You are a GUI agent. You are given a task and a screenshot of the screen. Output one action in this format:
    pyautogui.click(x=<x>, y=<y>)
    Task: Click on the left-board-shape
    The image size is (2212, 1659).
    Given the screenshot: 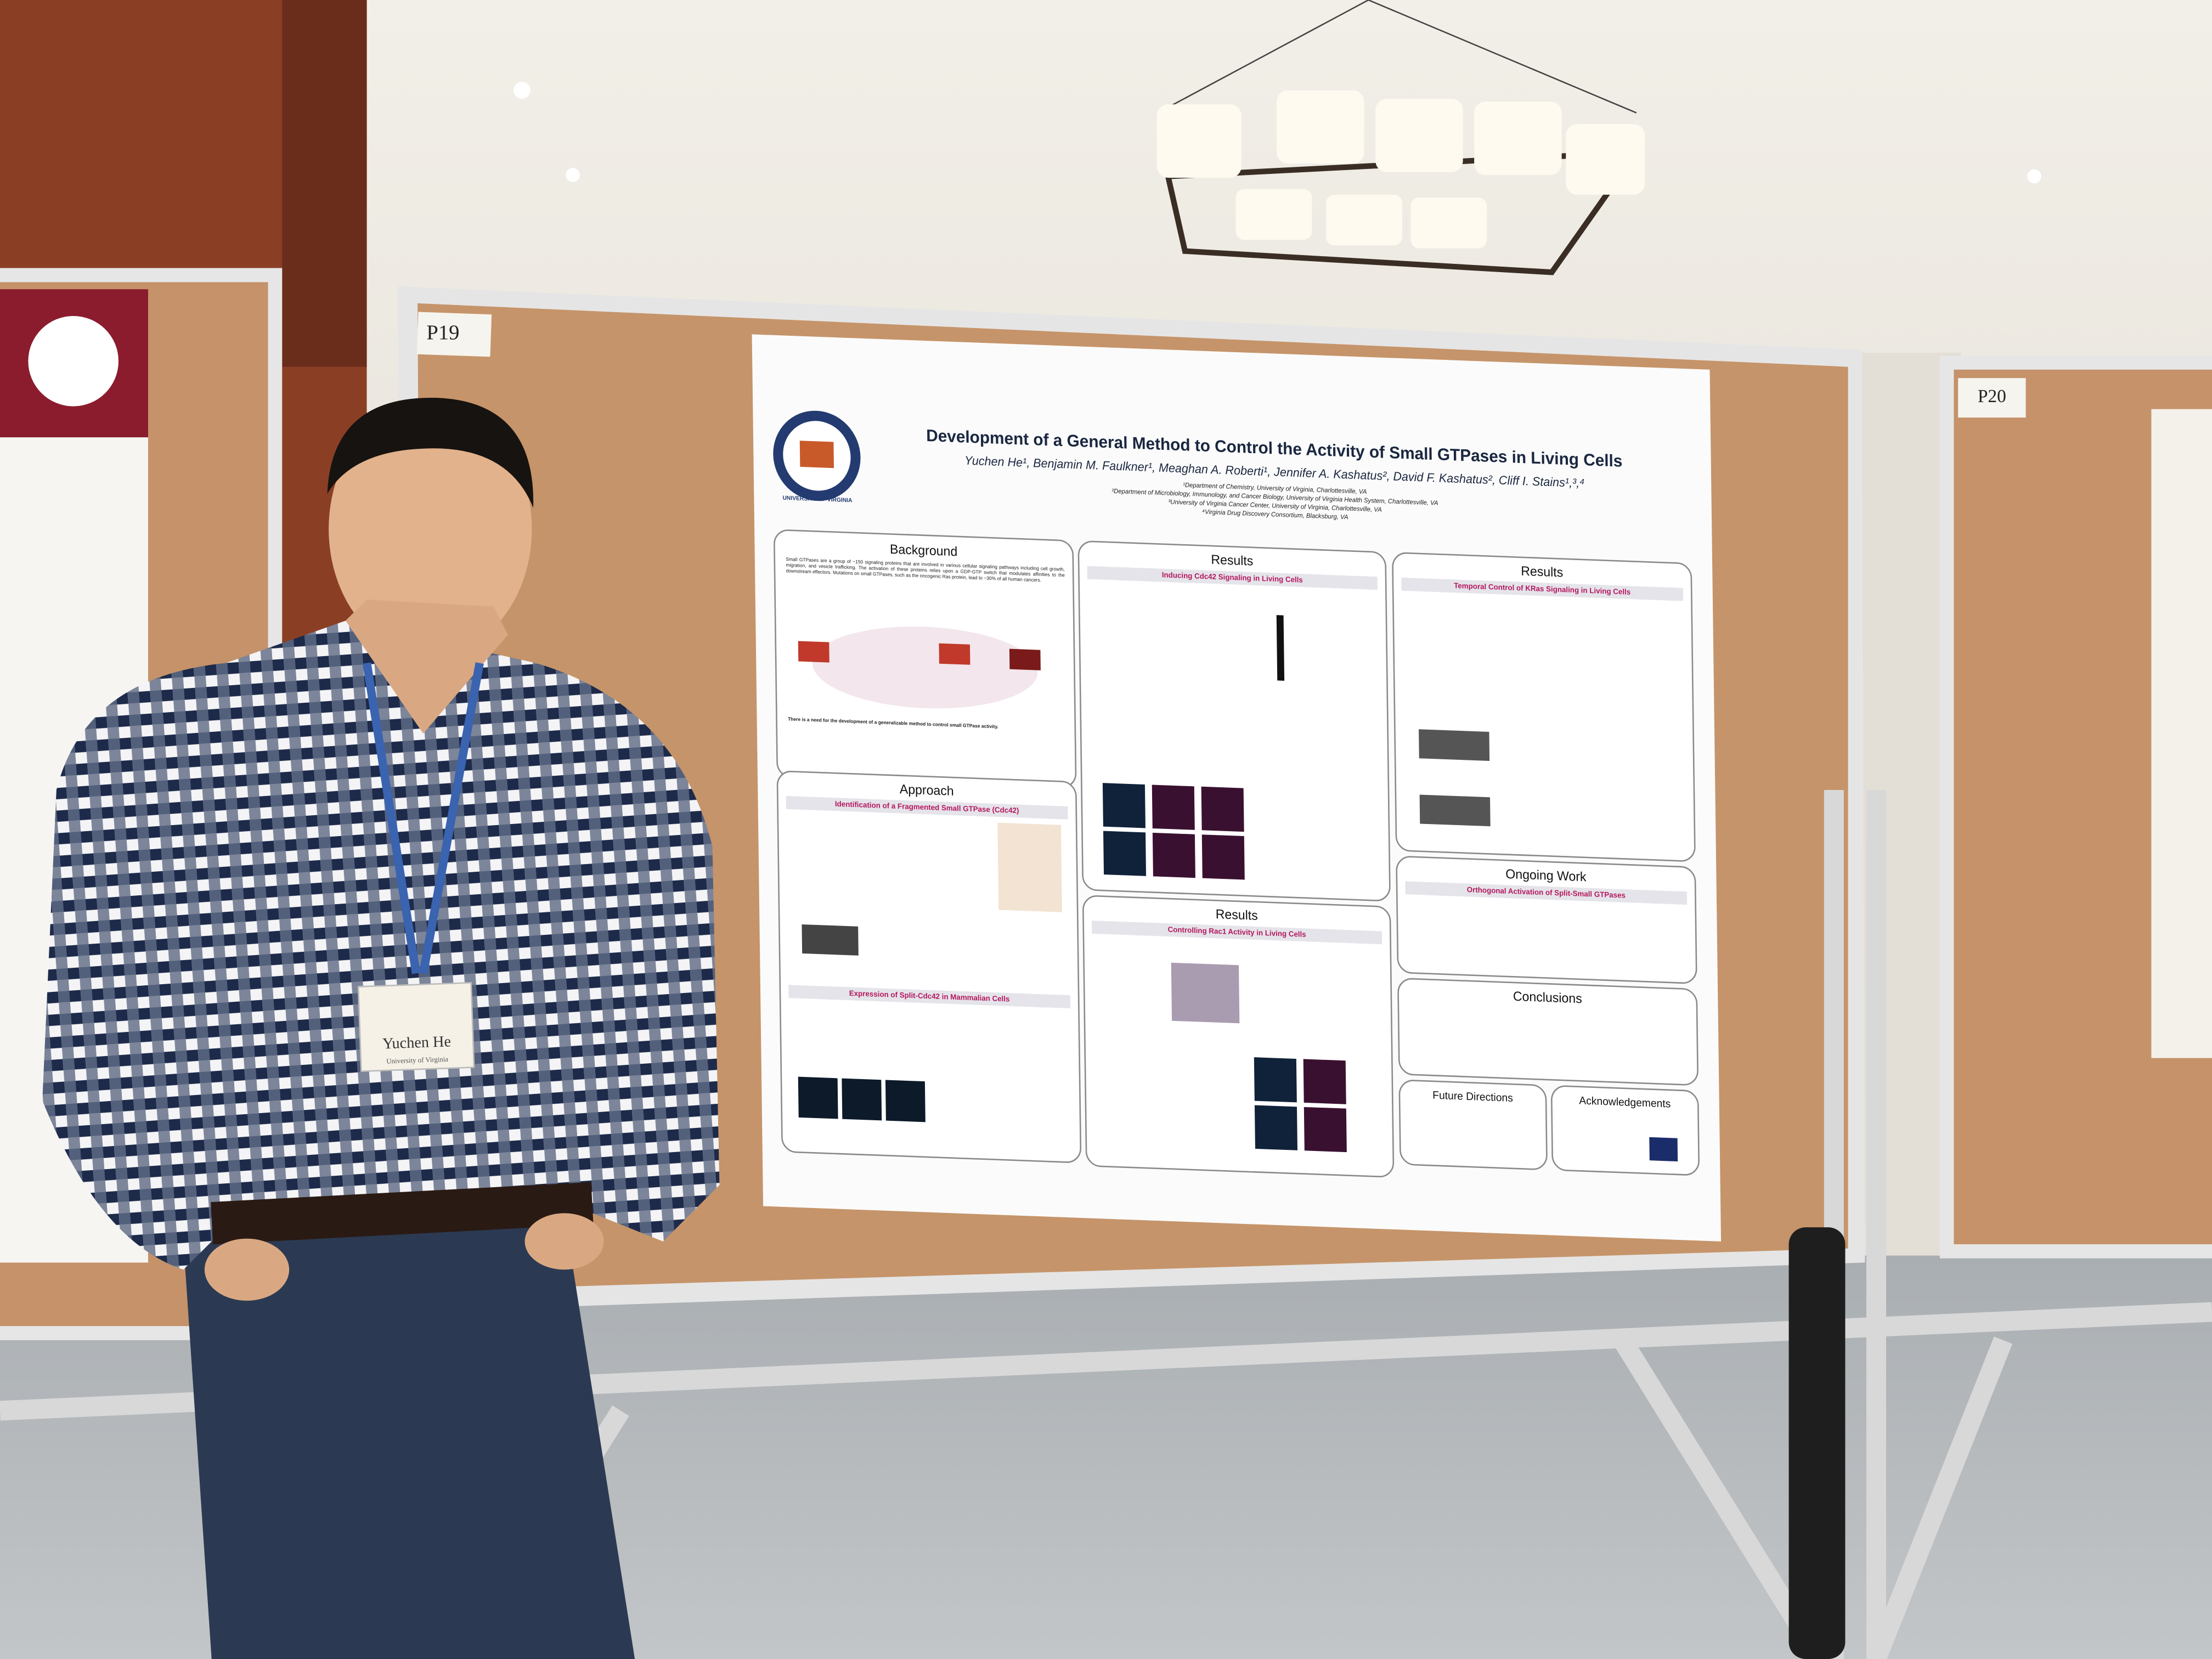 What is the action you would take?
    pyautogui.click(x=73, y=362)
    